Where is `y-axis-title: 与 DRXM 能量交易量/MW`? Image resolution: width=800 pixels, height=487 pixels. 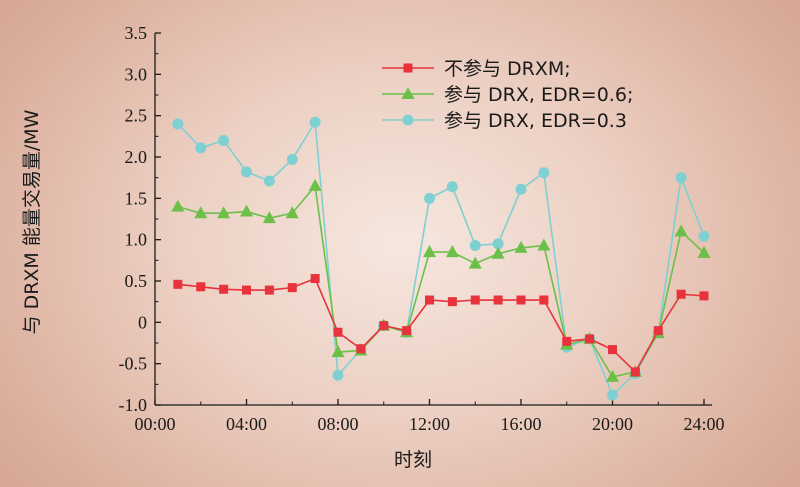 y-axis-title: 与 DRXM 能量交易量/MW is located at coordinates (32, 221).